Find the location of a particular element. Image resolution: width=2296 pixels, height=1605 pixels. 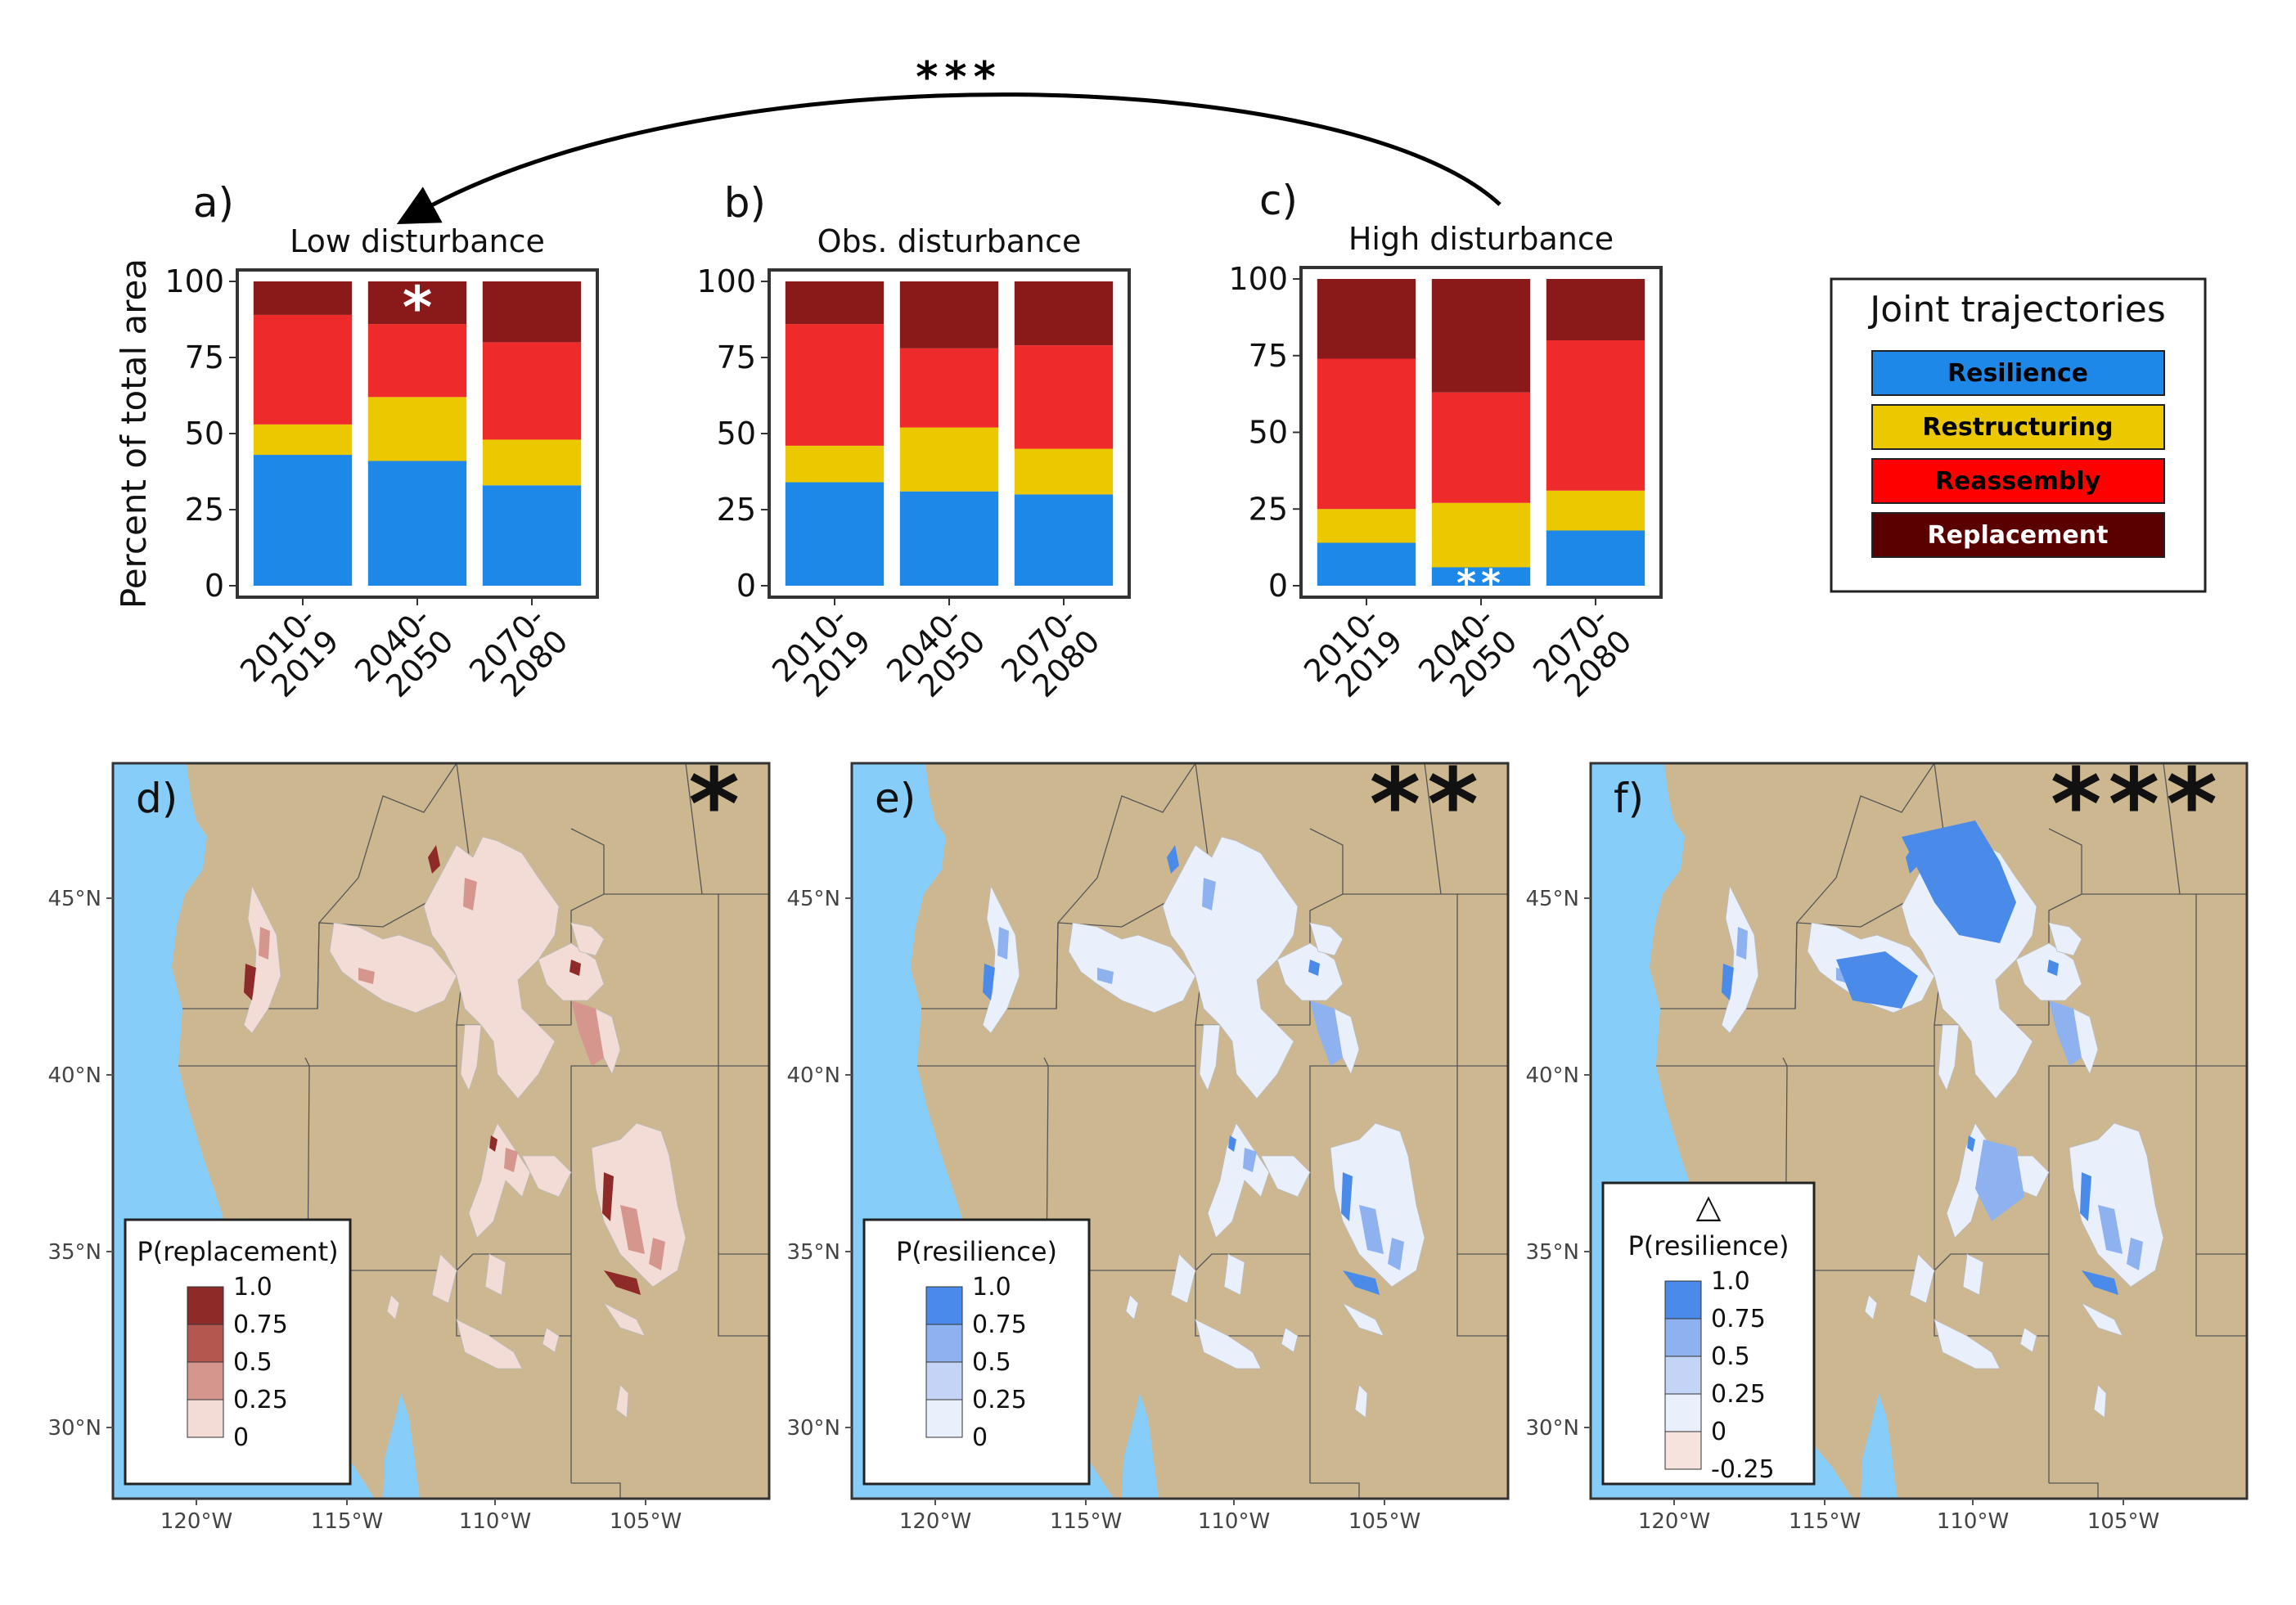

legend-label-reassembly: Reassembly is located at coordinates (2018, 482).